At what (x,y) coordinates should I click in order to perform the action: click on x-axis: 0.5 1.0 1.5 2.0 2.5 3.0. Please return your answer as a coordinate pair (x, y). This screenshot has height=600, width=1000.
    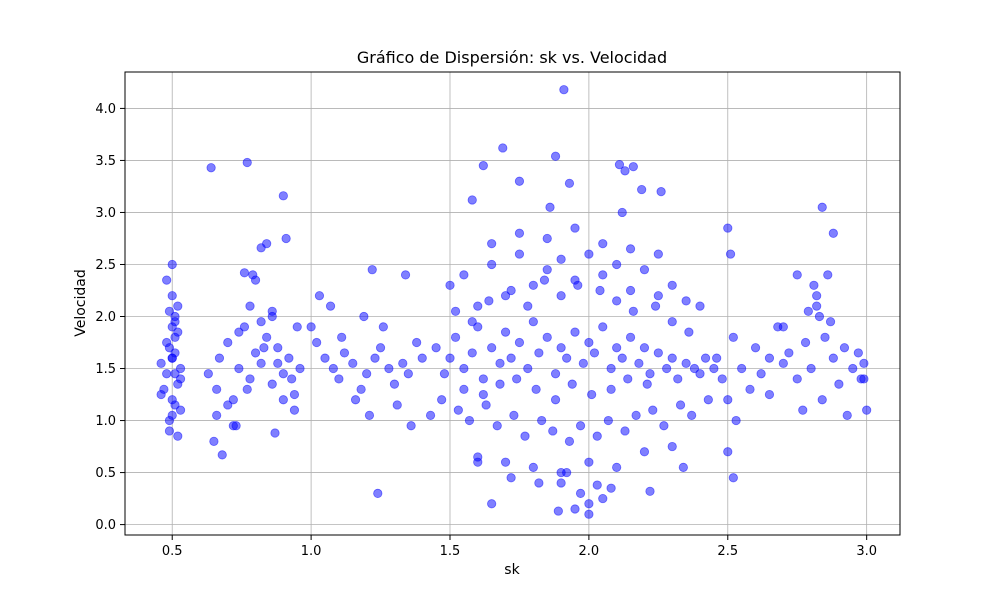
    Looking at the image, I should click on (519, 547).